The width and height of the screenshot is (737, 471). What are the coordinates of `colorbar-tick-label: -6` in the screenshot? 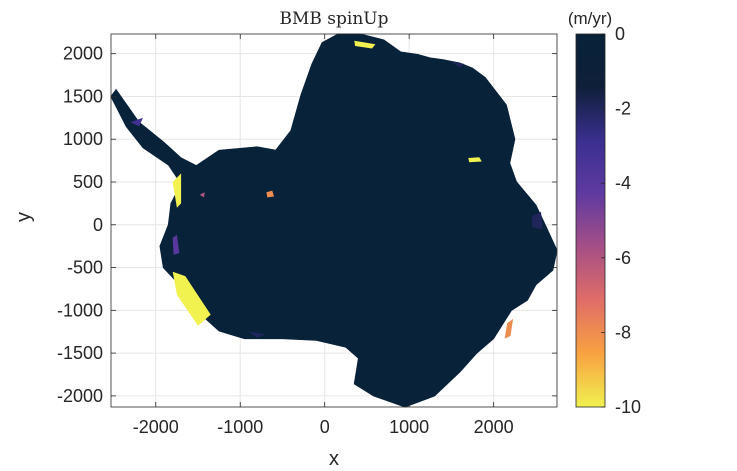 It's located at (623, 258).